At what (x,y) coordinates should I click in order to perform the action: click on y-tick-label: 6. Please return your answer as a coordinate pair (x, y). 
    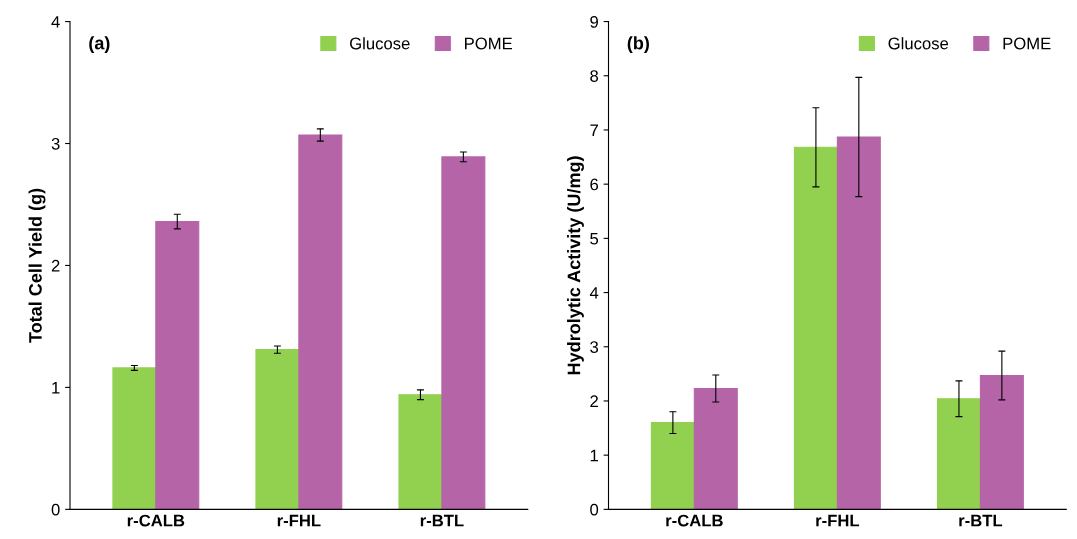
    Looking at the image, I should click on (594, 184).